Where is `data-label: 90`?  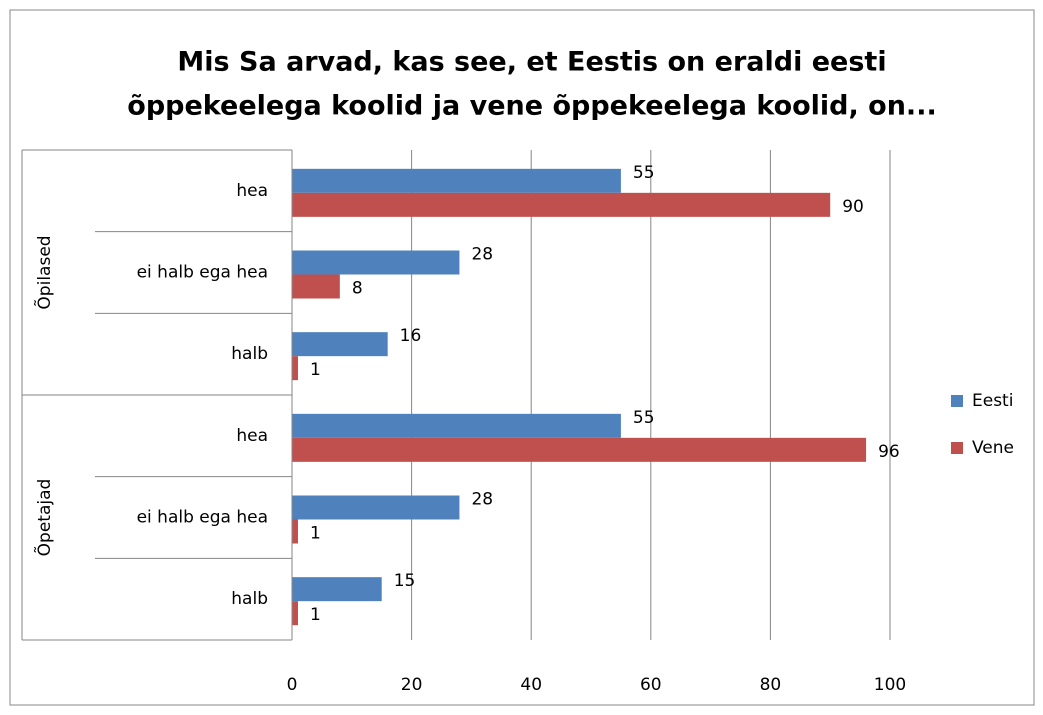 data-label: 90 is located at coordinates (853, 207).